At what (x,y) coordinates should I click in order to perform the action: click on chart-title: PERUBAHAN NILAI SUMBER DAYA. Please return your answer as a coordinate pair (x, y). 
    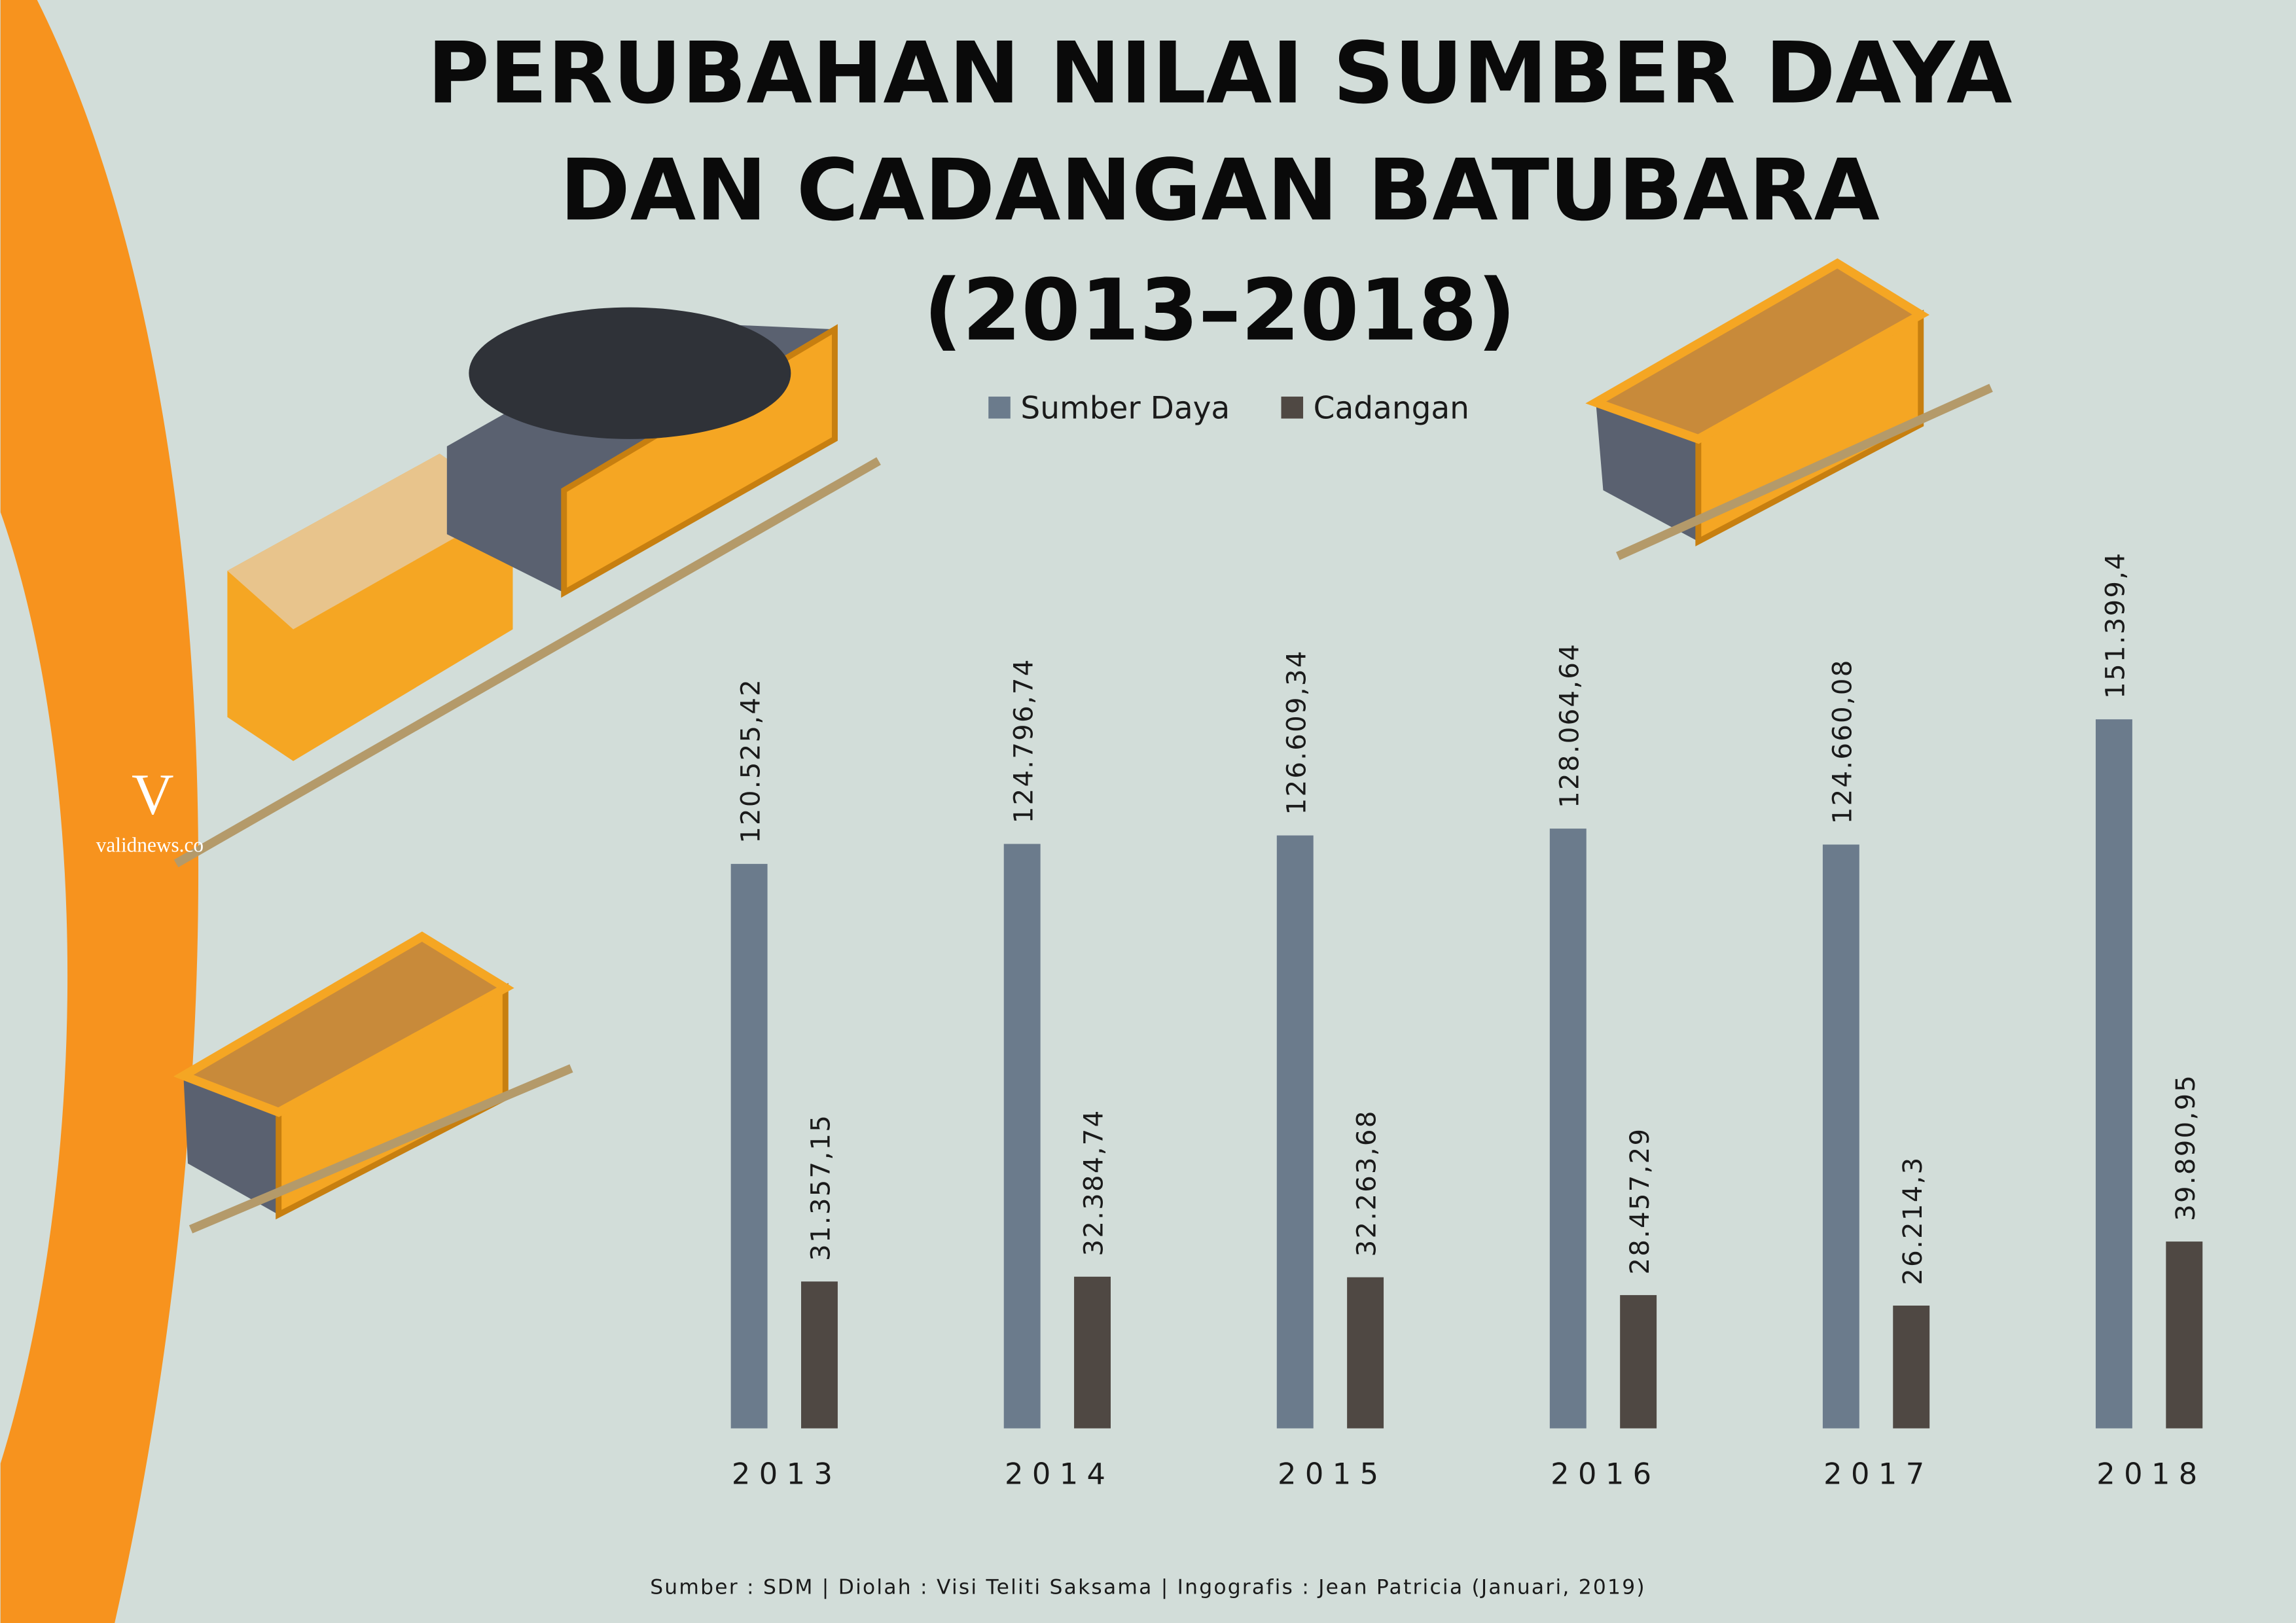
    Looking at the image, I should click on (1220, 73).